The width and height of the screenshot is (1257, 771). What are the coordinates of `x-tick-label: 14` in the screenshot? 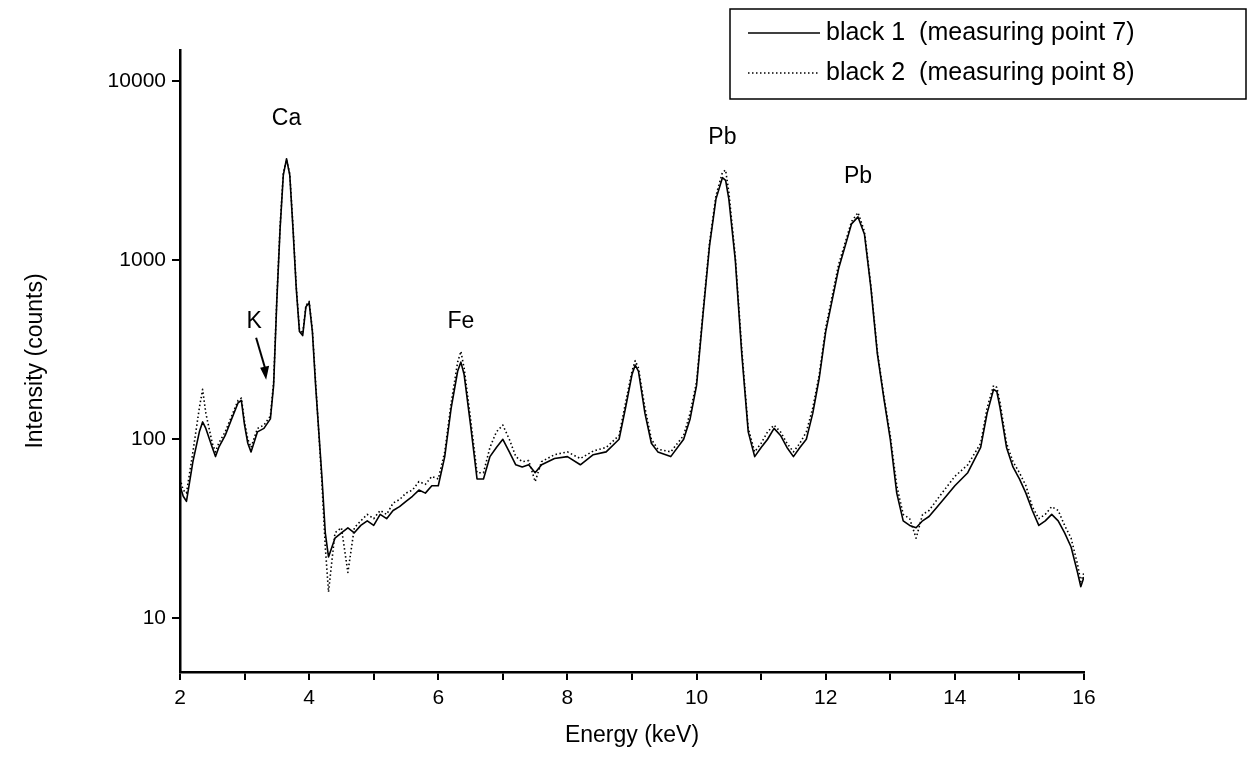 It's located at (955, 697).